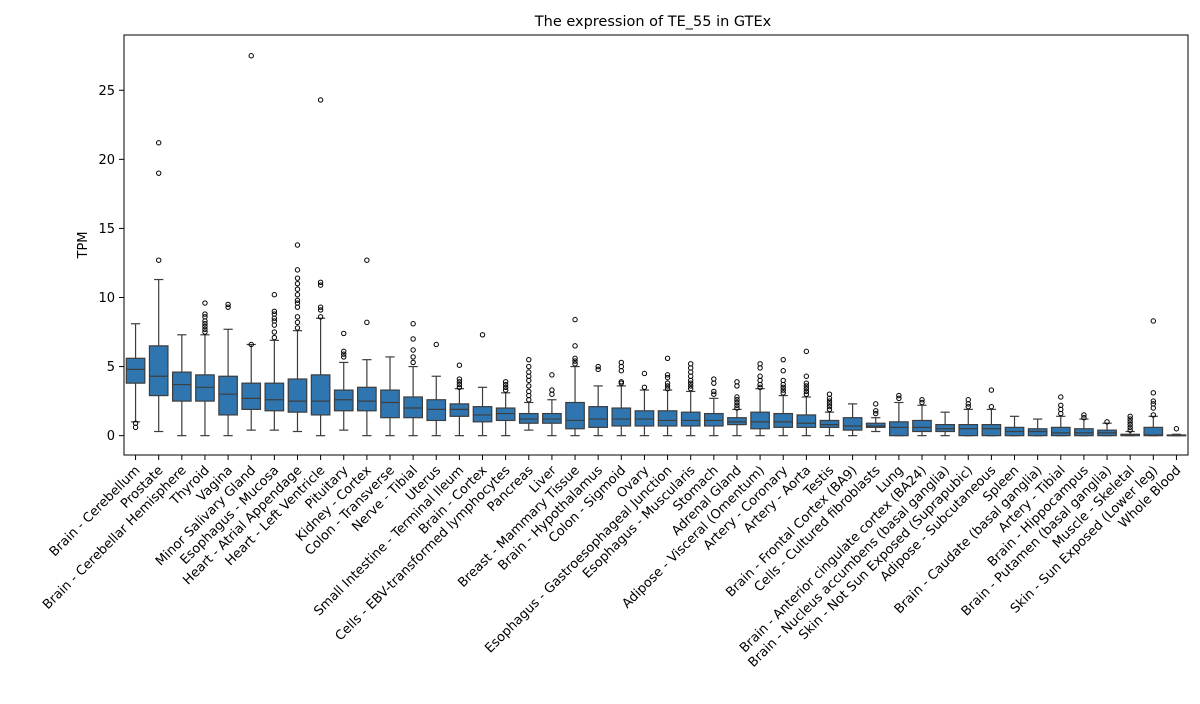  Describe the element at coordinates (111, 367) in the screenshot. I see `y-tick-label: 5` at that location.